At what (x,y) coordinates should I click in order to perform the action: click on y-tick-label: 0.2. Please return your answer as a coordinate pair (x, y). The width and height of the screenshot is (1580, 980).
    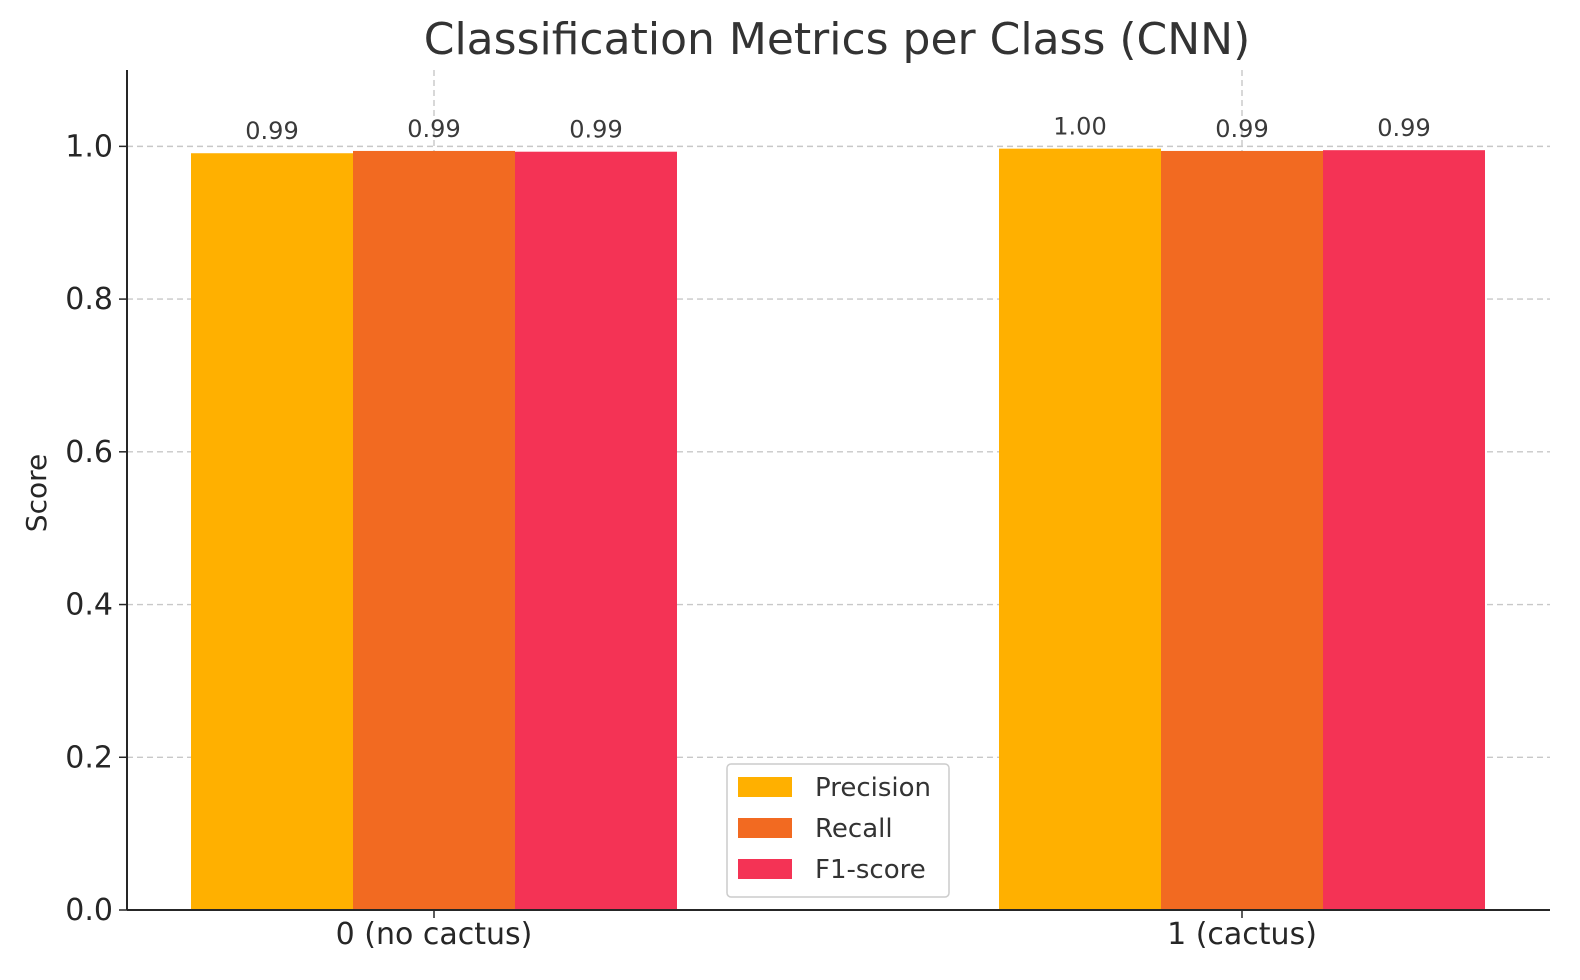
    Looking at the image, I should click on (89, 757).